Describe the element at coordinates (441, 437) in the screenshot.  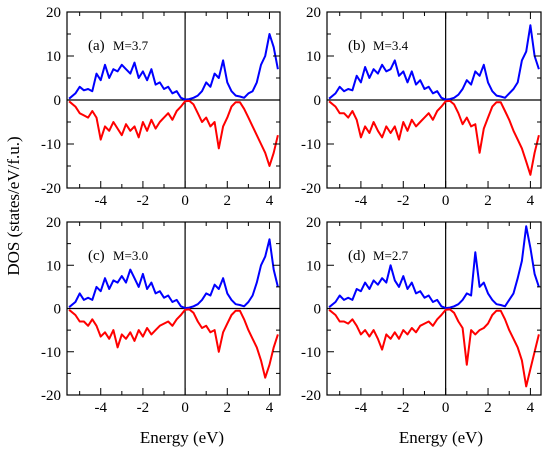
I see `x-axis-title-right: Energy (eV)` at that location.